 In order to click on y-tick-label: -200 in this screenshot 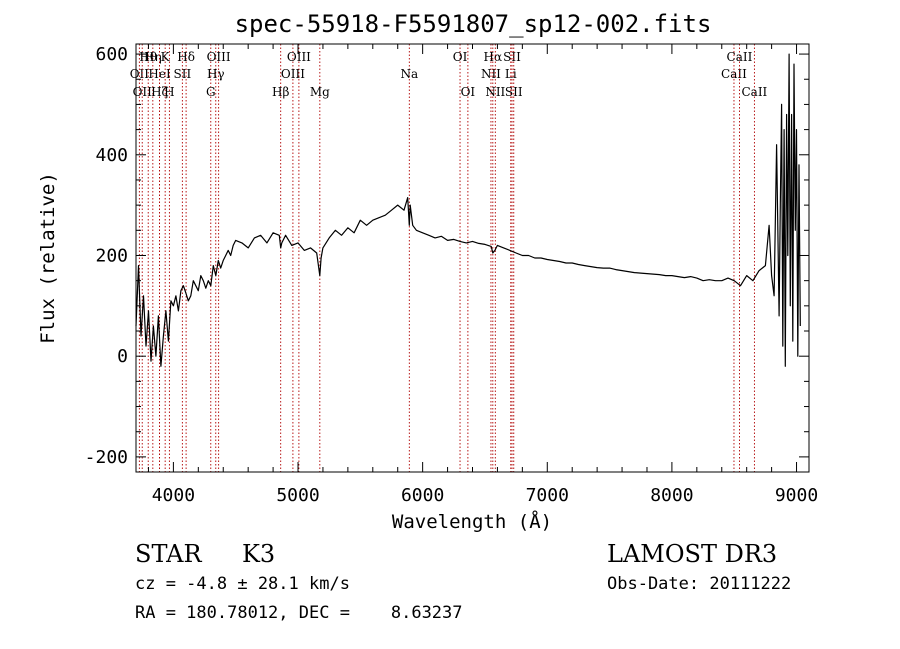, I will do `click(106, 457)`.